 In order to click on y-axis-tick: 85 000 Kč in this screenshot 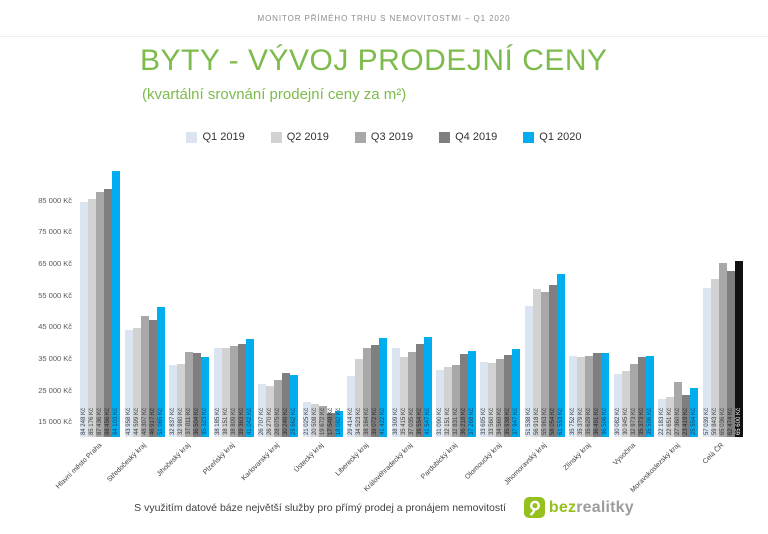, I will do `click(55, 200)`.